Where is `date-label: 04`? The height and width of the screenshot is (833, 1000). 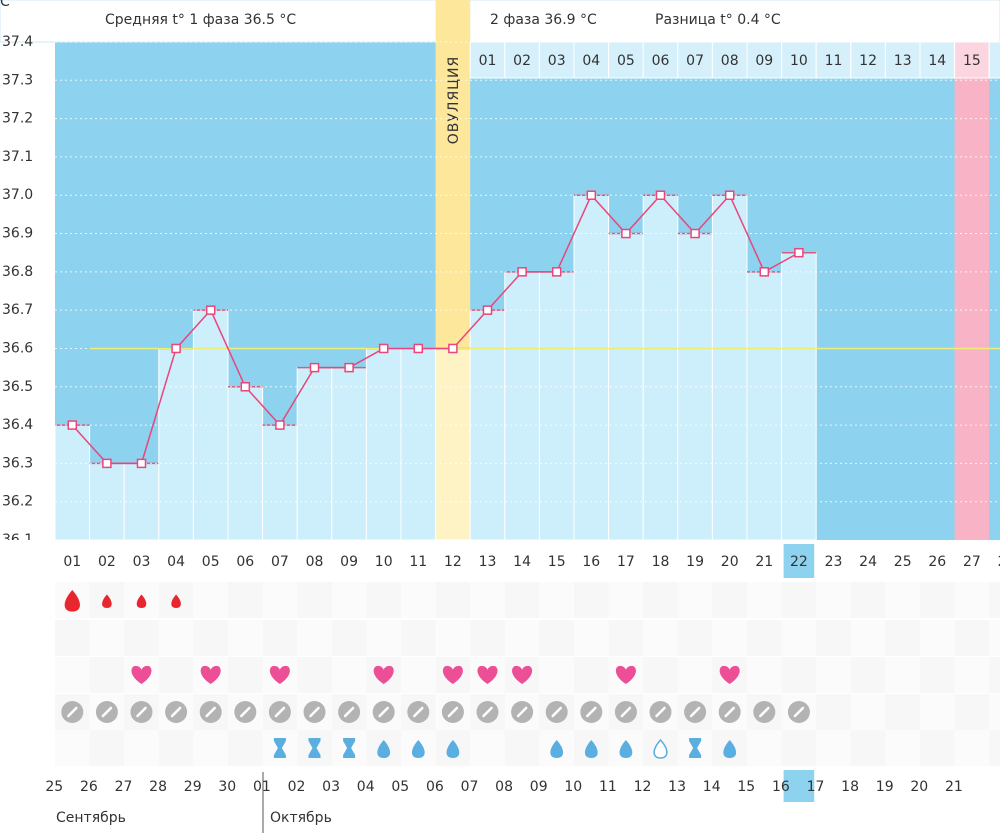
date-label: 04 is located at coordinates (366, 787).